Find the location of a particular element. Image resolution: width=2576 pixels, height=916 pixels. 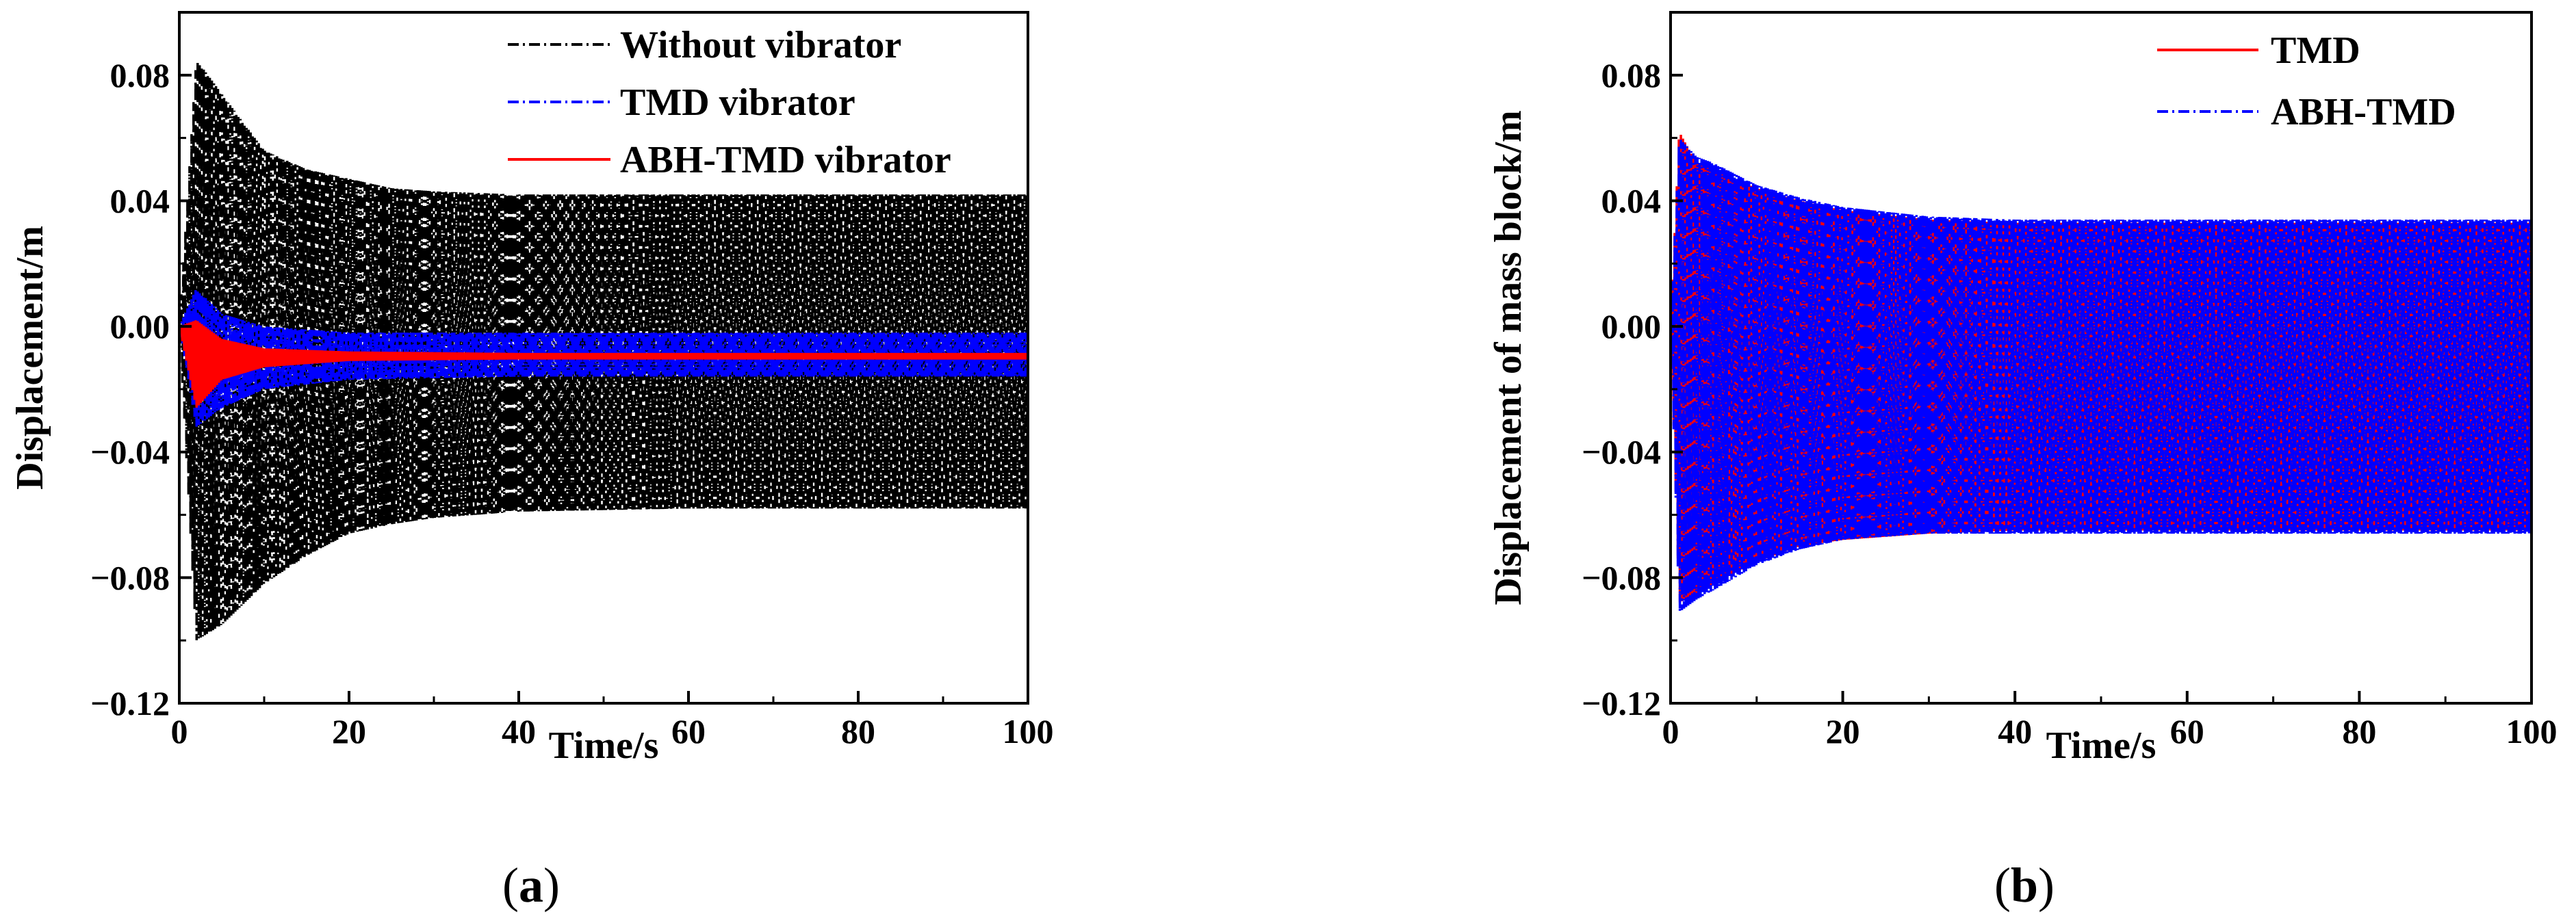

y-axis-b: −0.12 −0.08 −0.04 0.00 0.04 0.08 is located at coordinates (1632, 389).